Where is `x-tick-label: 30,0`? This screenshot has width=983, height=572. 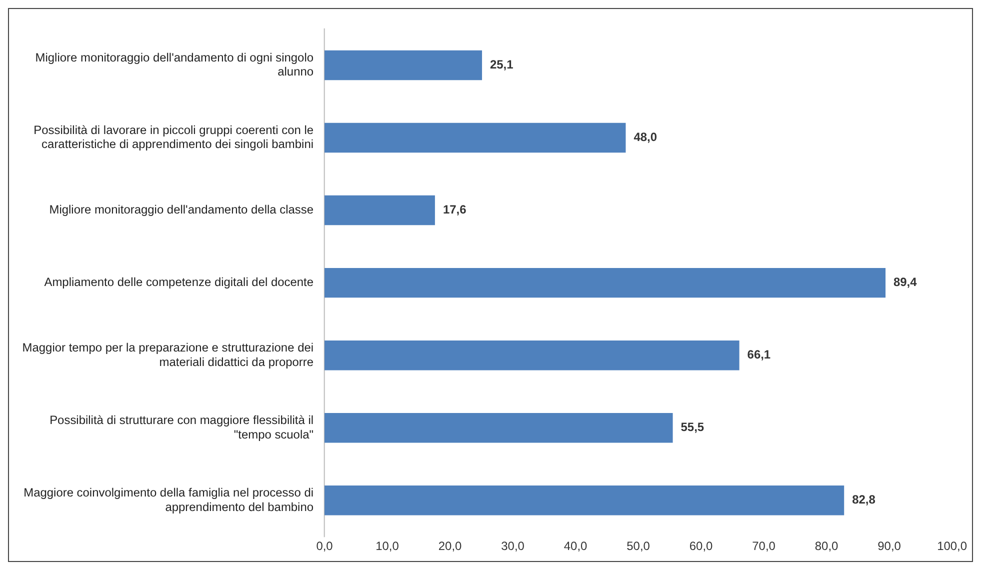
x-tick-label: 30,0 is located at coordinates (513, 546).